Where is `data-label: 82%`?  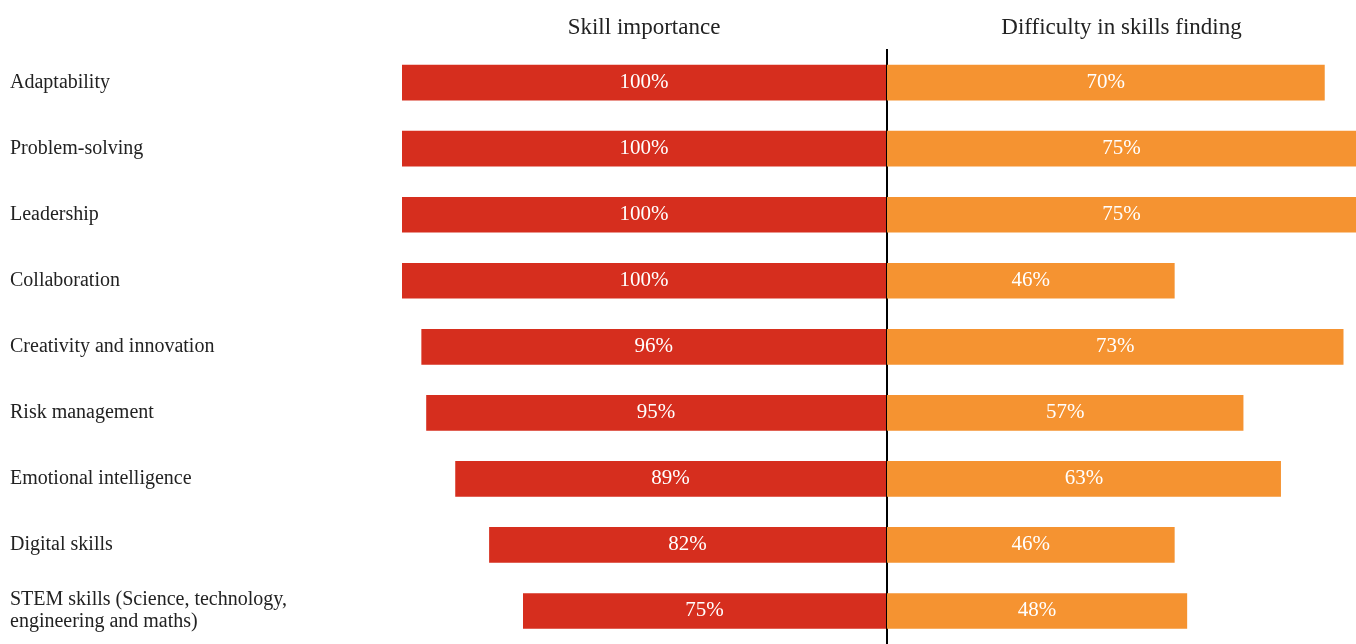
data-label: 82% is located at coordinates (687, 543).